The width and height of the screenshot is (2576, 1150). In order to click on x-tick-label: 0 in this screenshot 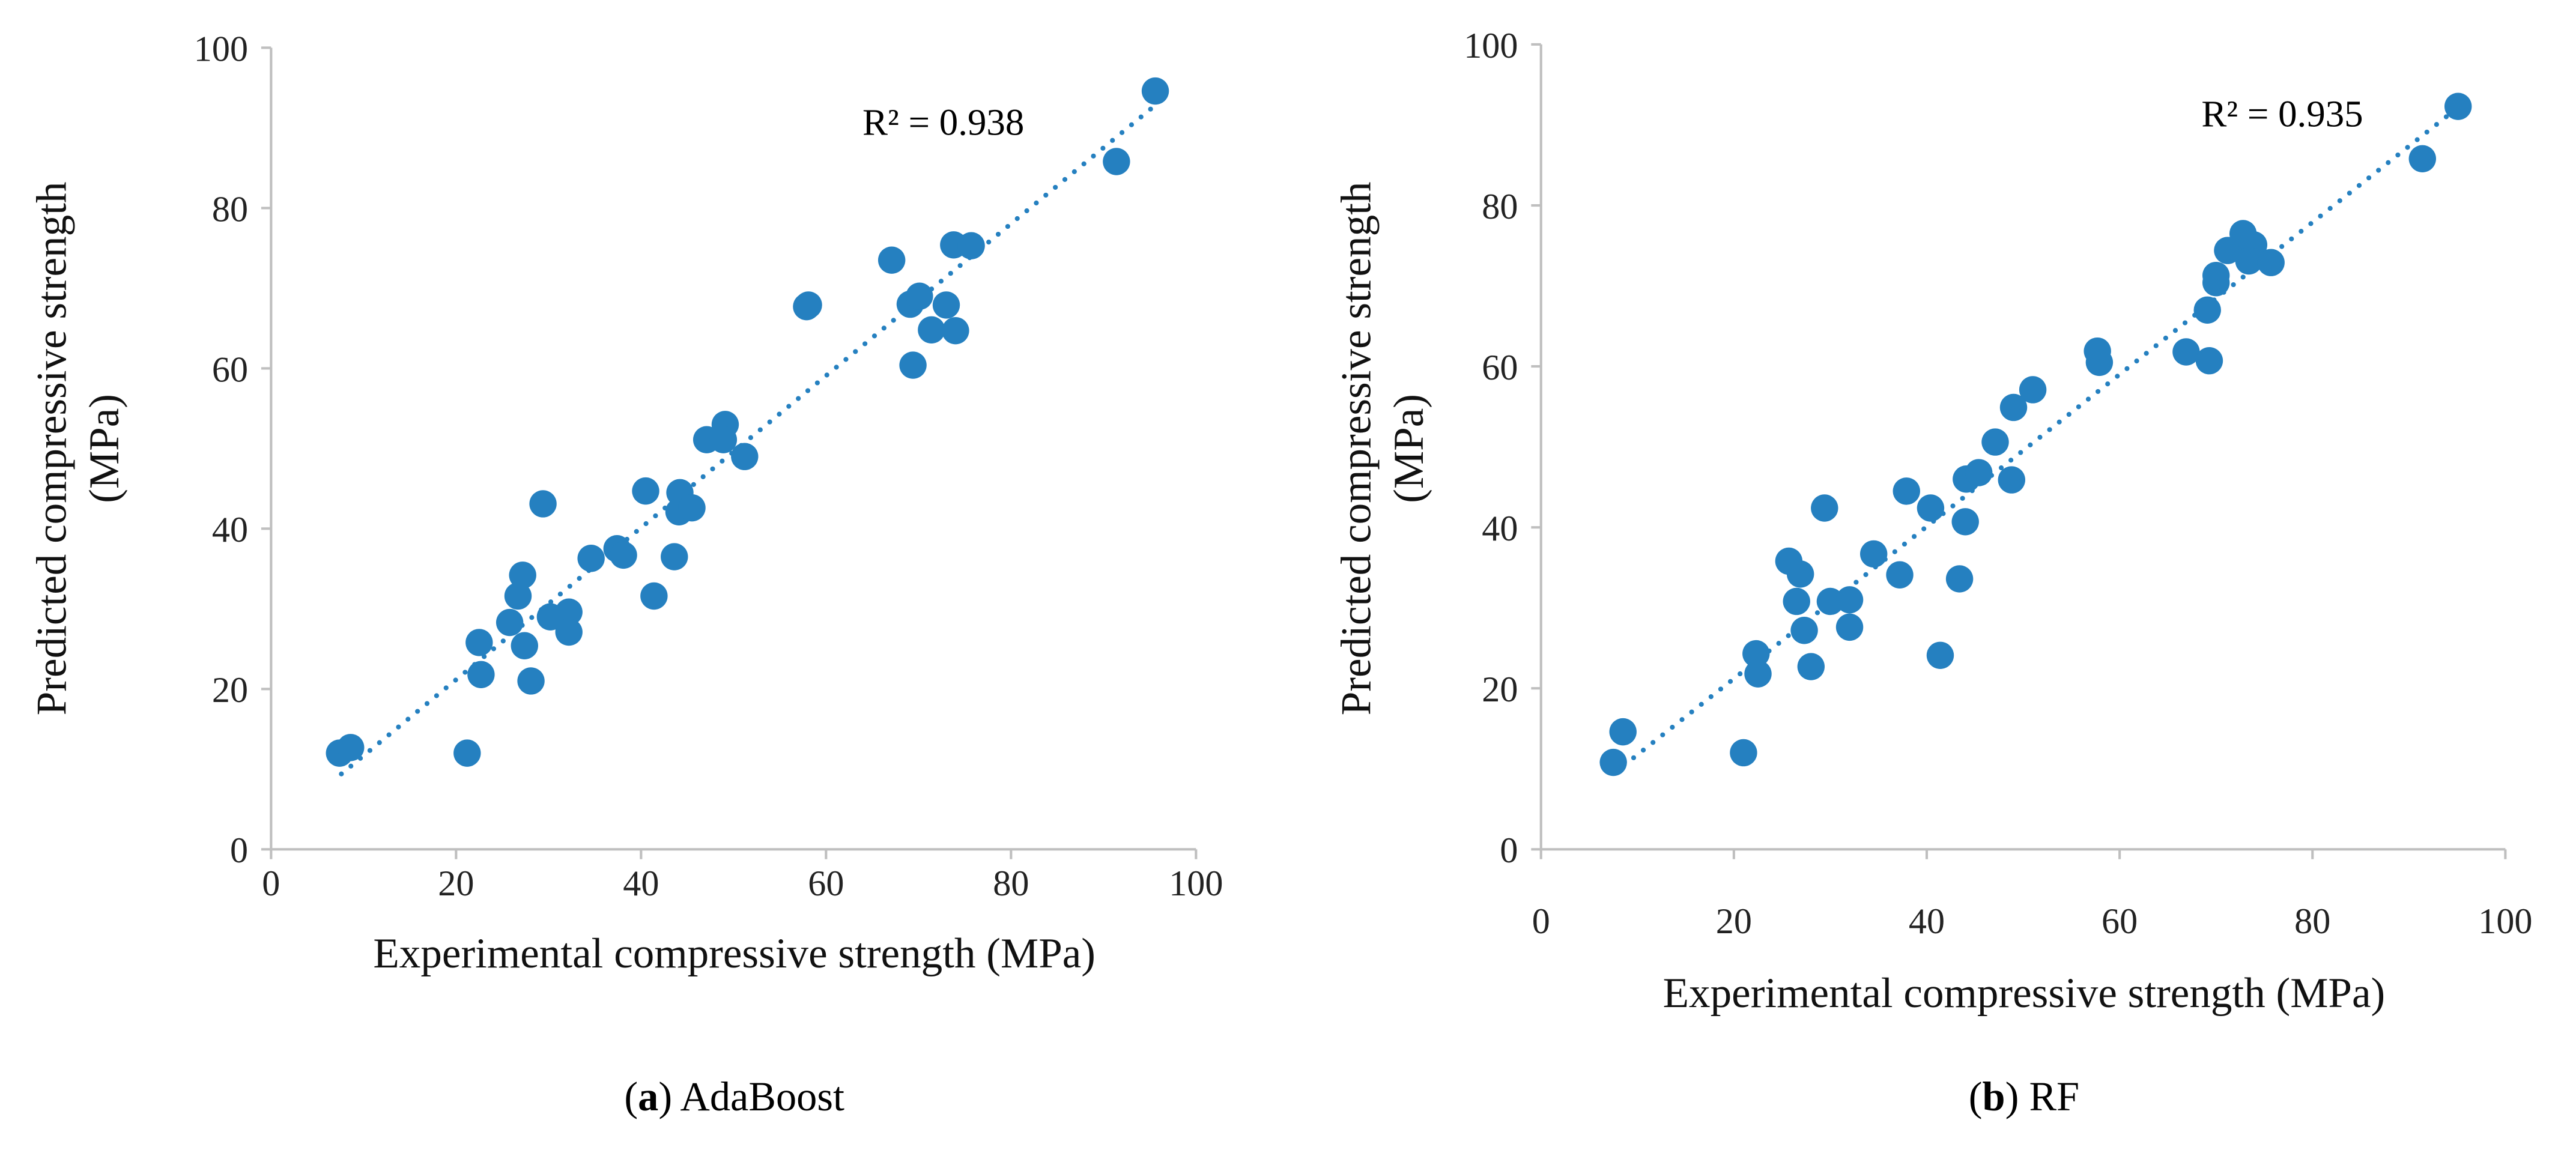, I will do `click(271, 884)`.